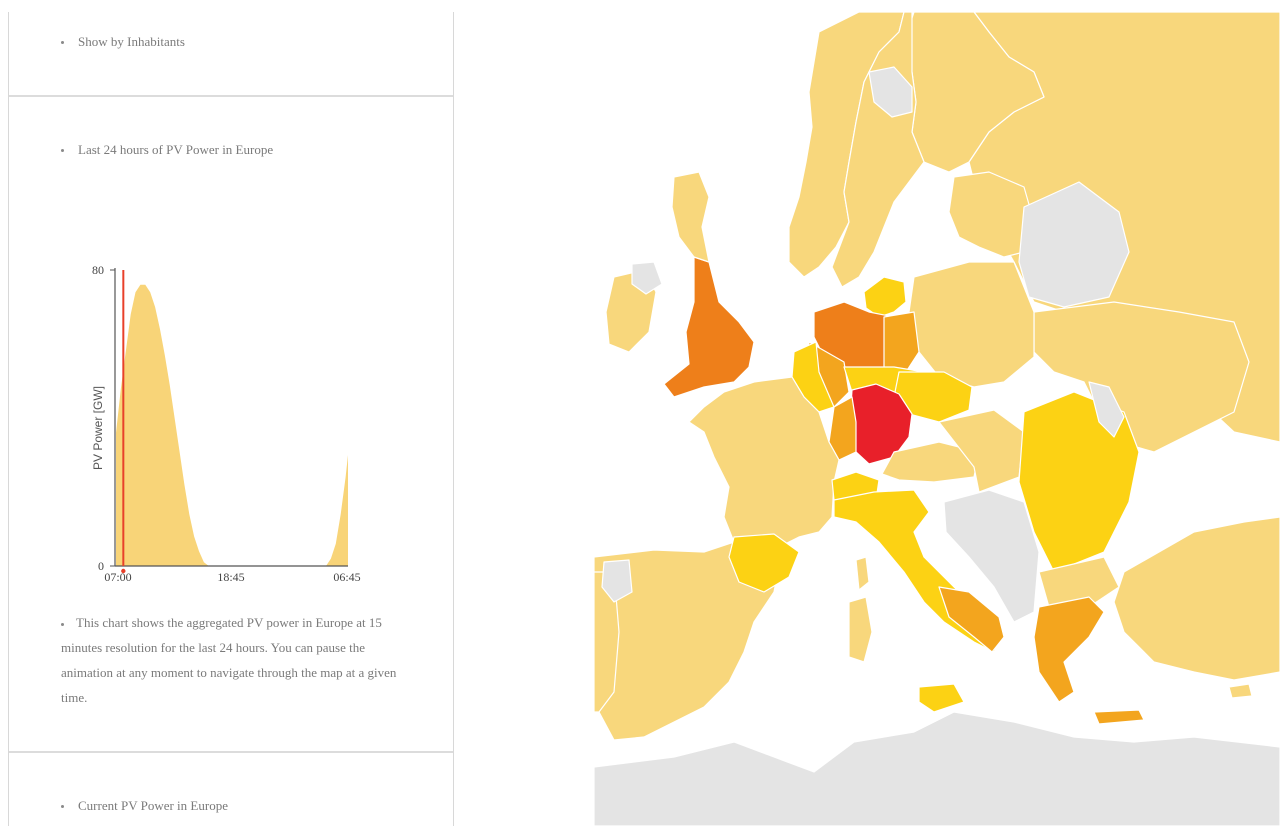 Image resolution: width=1280 pixels, height=826 pixels. What do you see at coordinates (647, 278) in the screenshot?
I see `region-northern-ireland` at bounding box center [647, 278].